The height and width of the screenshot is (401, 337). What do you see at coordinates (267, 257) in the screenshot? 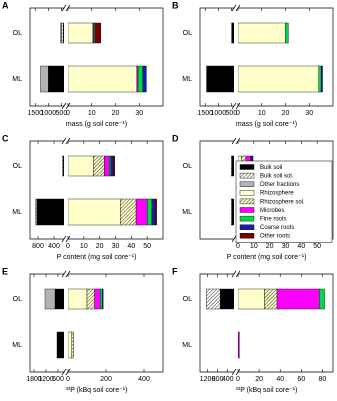
I see `x-axis-label: P content (mg soil core⁻¹)` at bounding box center [267, 257].